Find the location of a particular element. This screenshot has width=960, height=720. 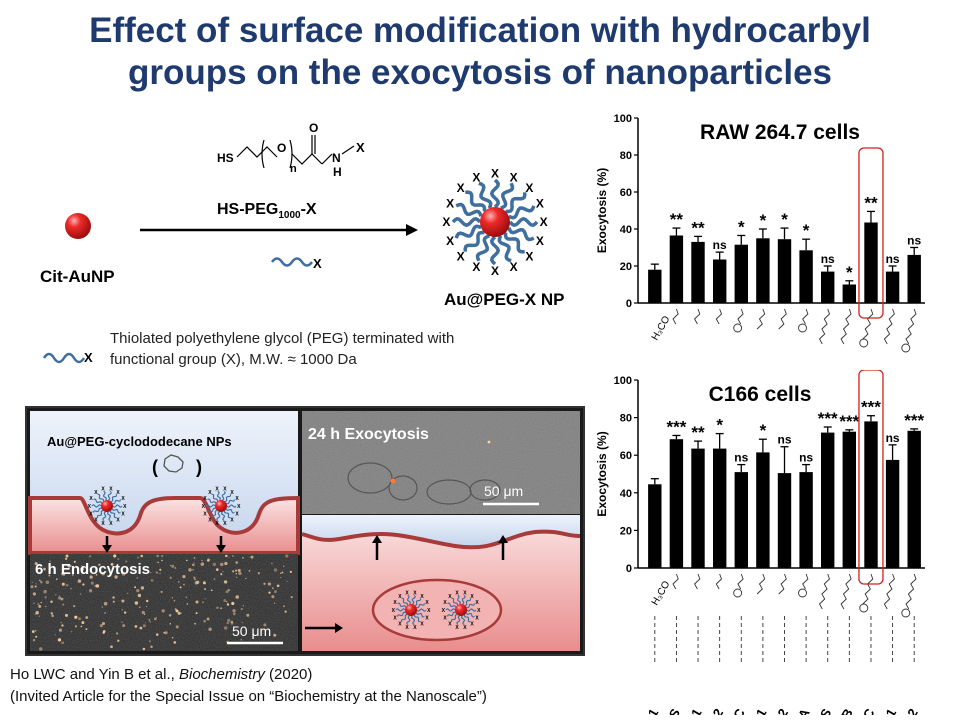

significance-label: * is located at coordinates (849, 272).